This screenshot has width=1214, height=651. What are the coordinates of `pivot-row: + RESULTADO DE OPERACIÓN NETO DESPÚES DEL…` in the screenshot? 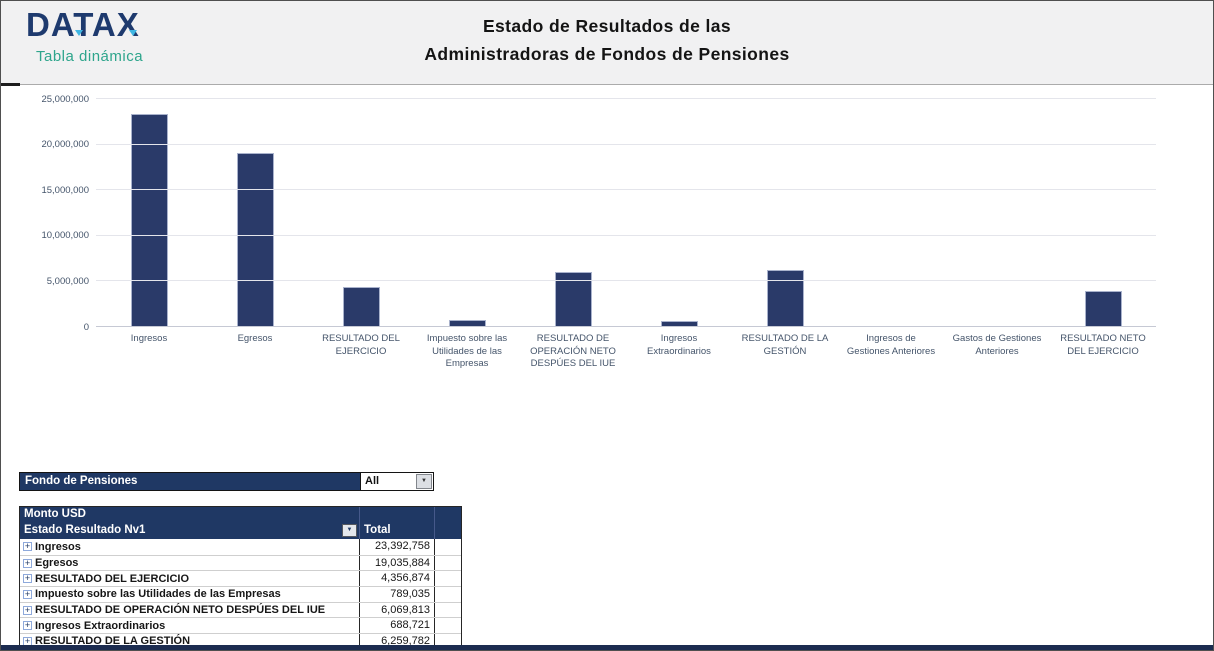 It's located at (240, 609).